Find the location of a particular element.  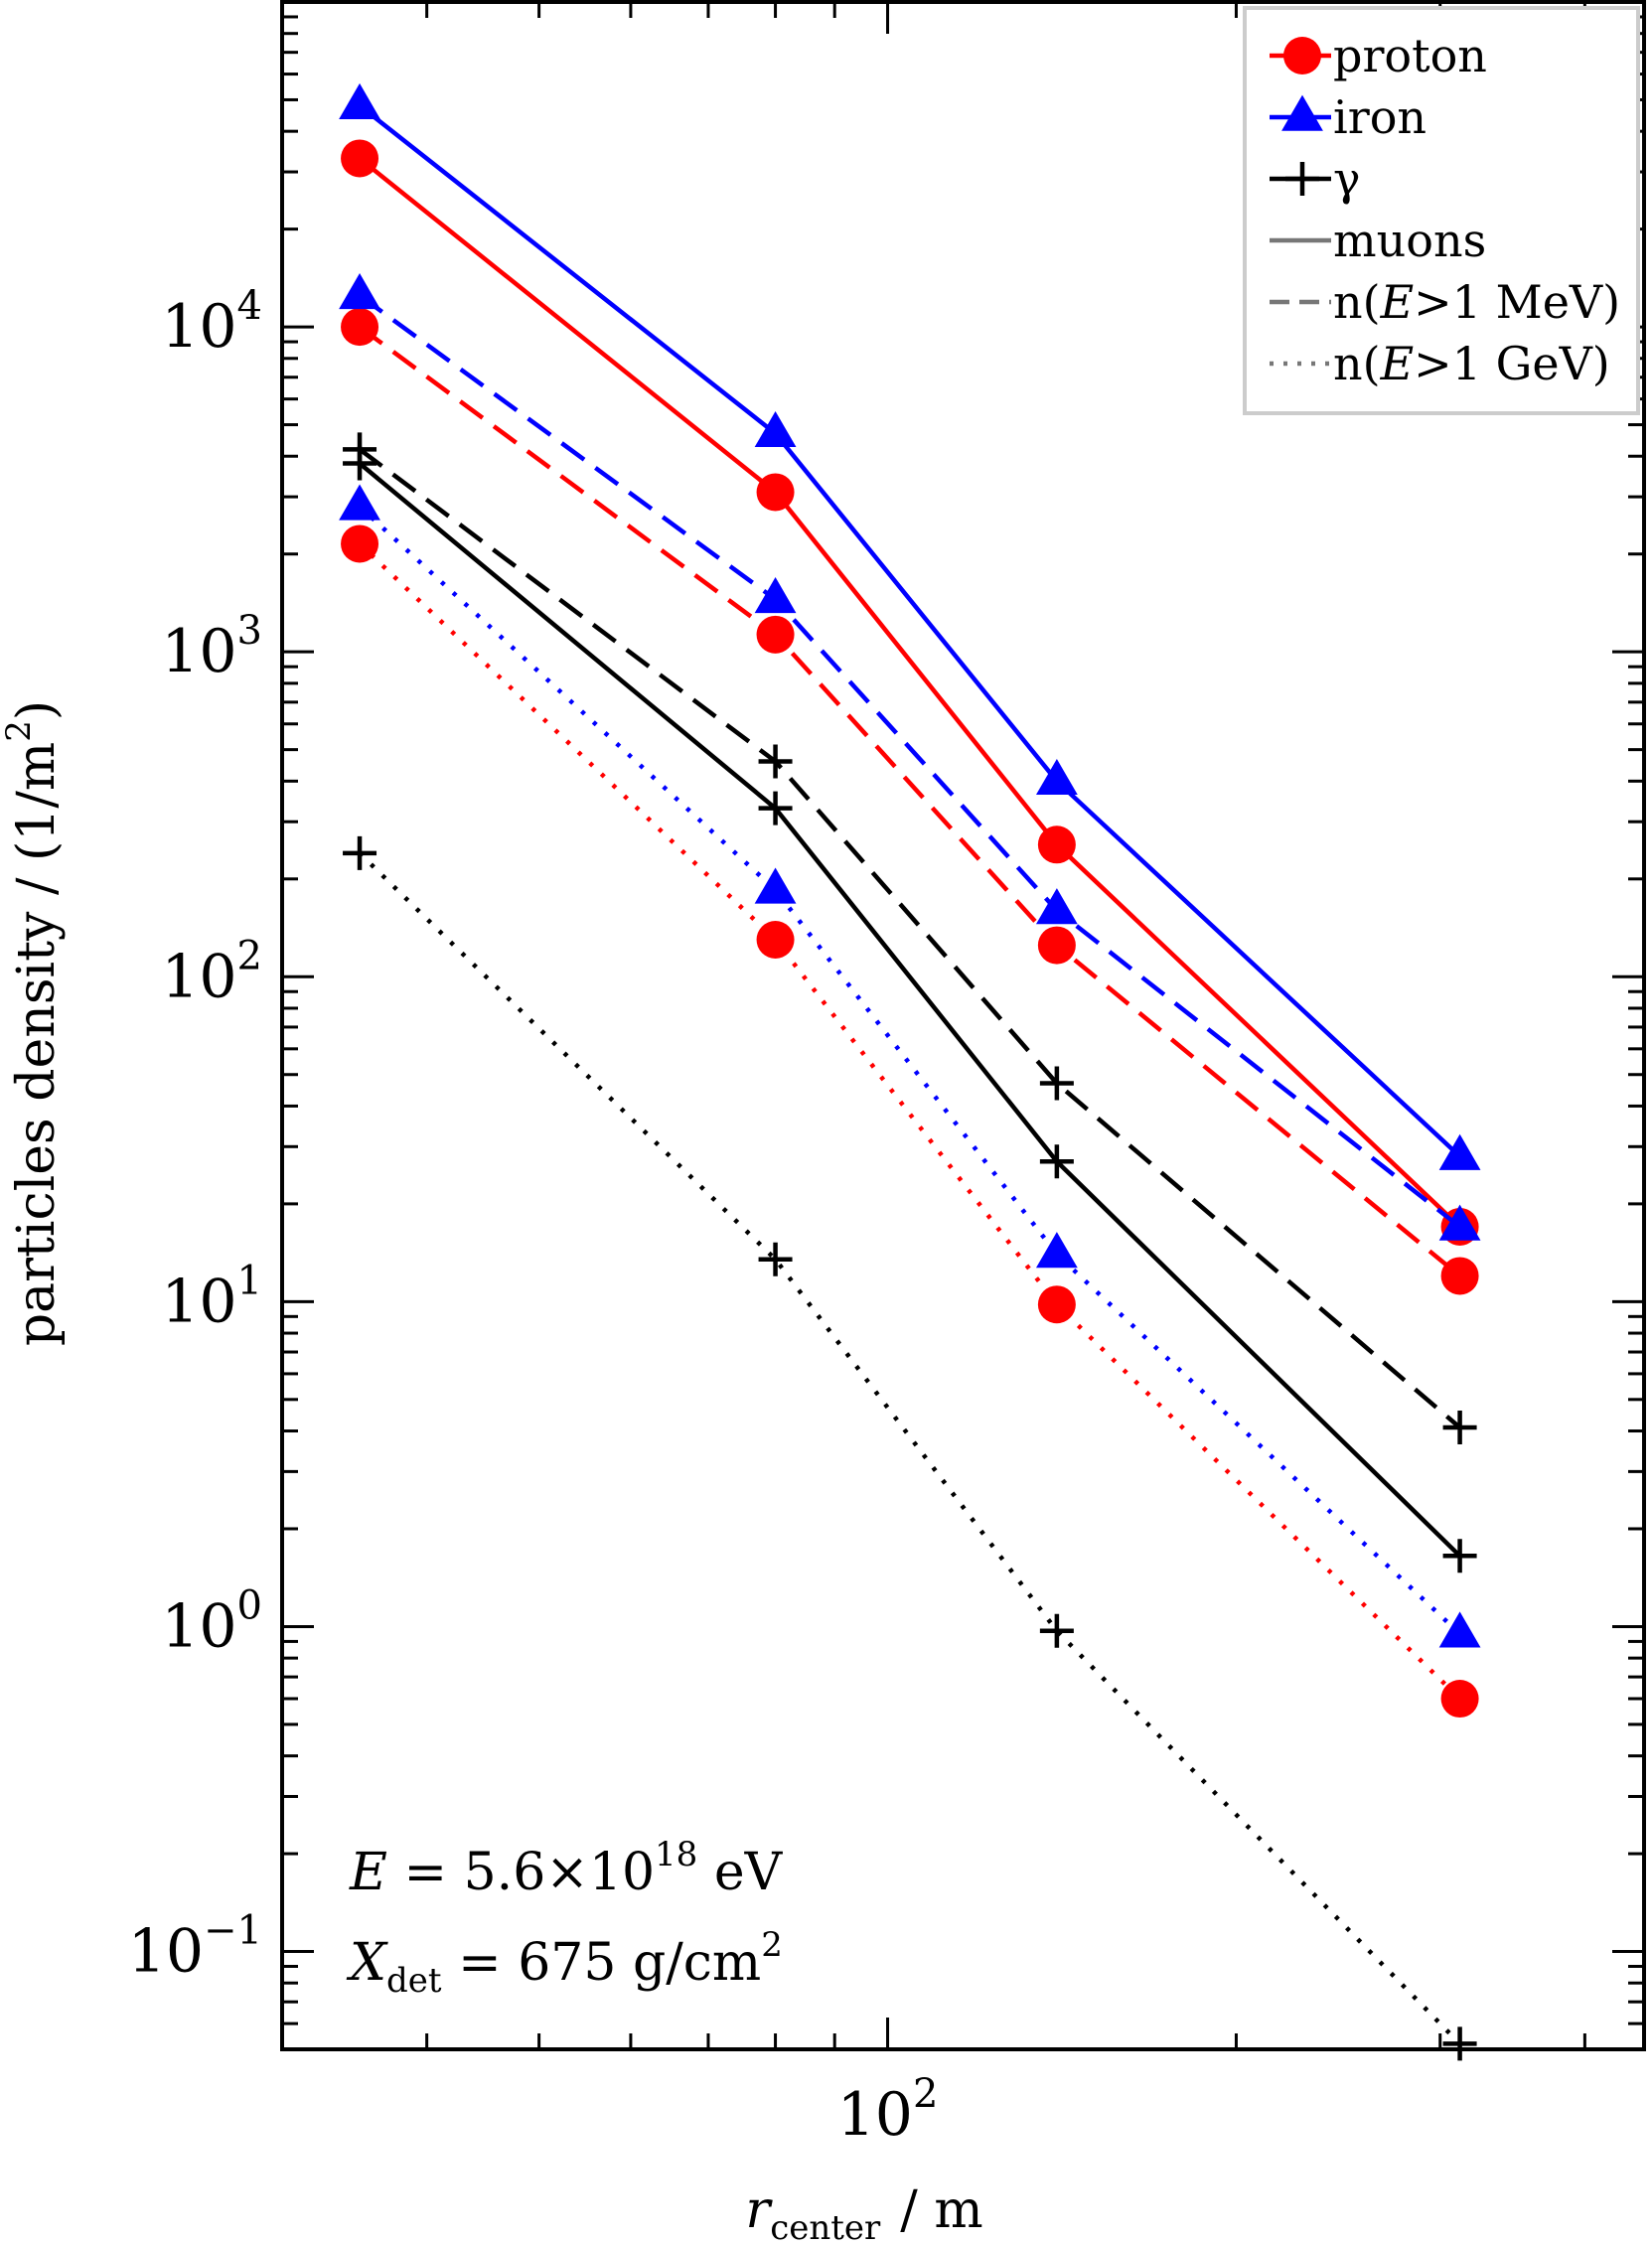

y-axis-title: particles density / (1/m2) is located at coordinates (34, 1023).